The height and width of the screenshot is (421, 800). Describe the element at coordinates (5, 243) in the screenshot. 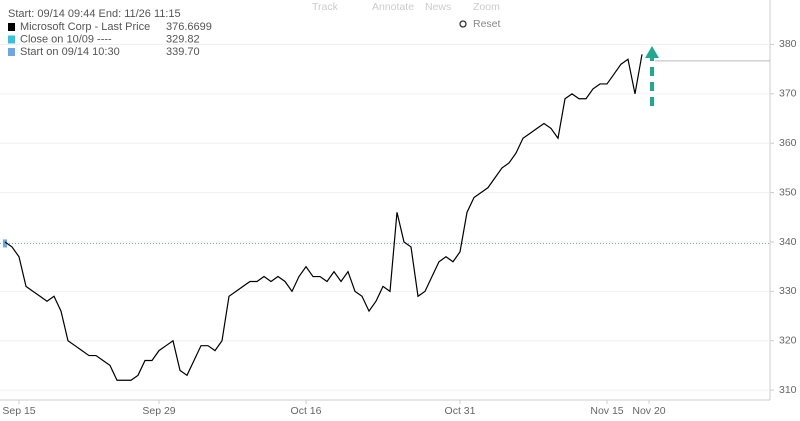

I see `start-marker` at that location.